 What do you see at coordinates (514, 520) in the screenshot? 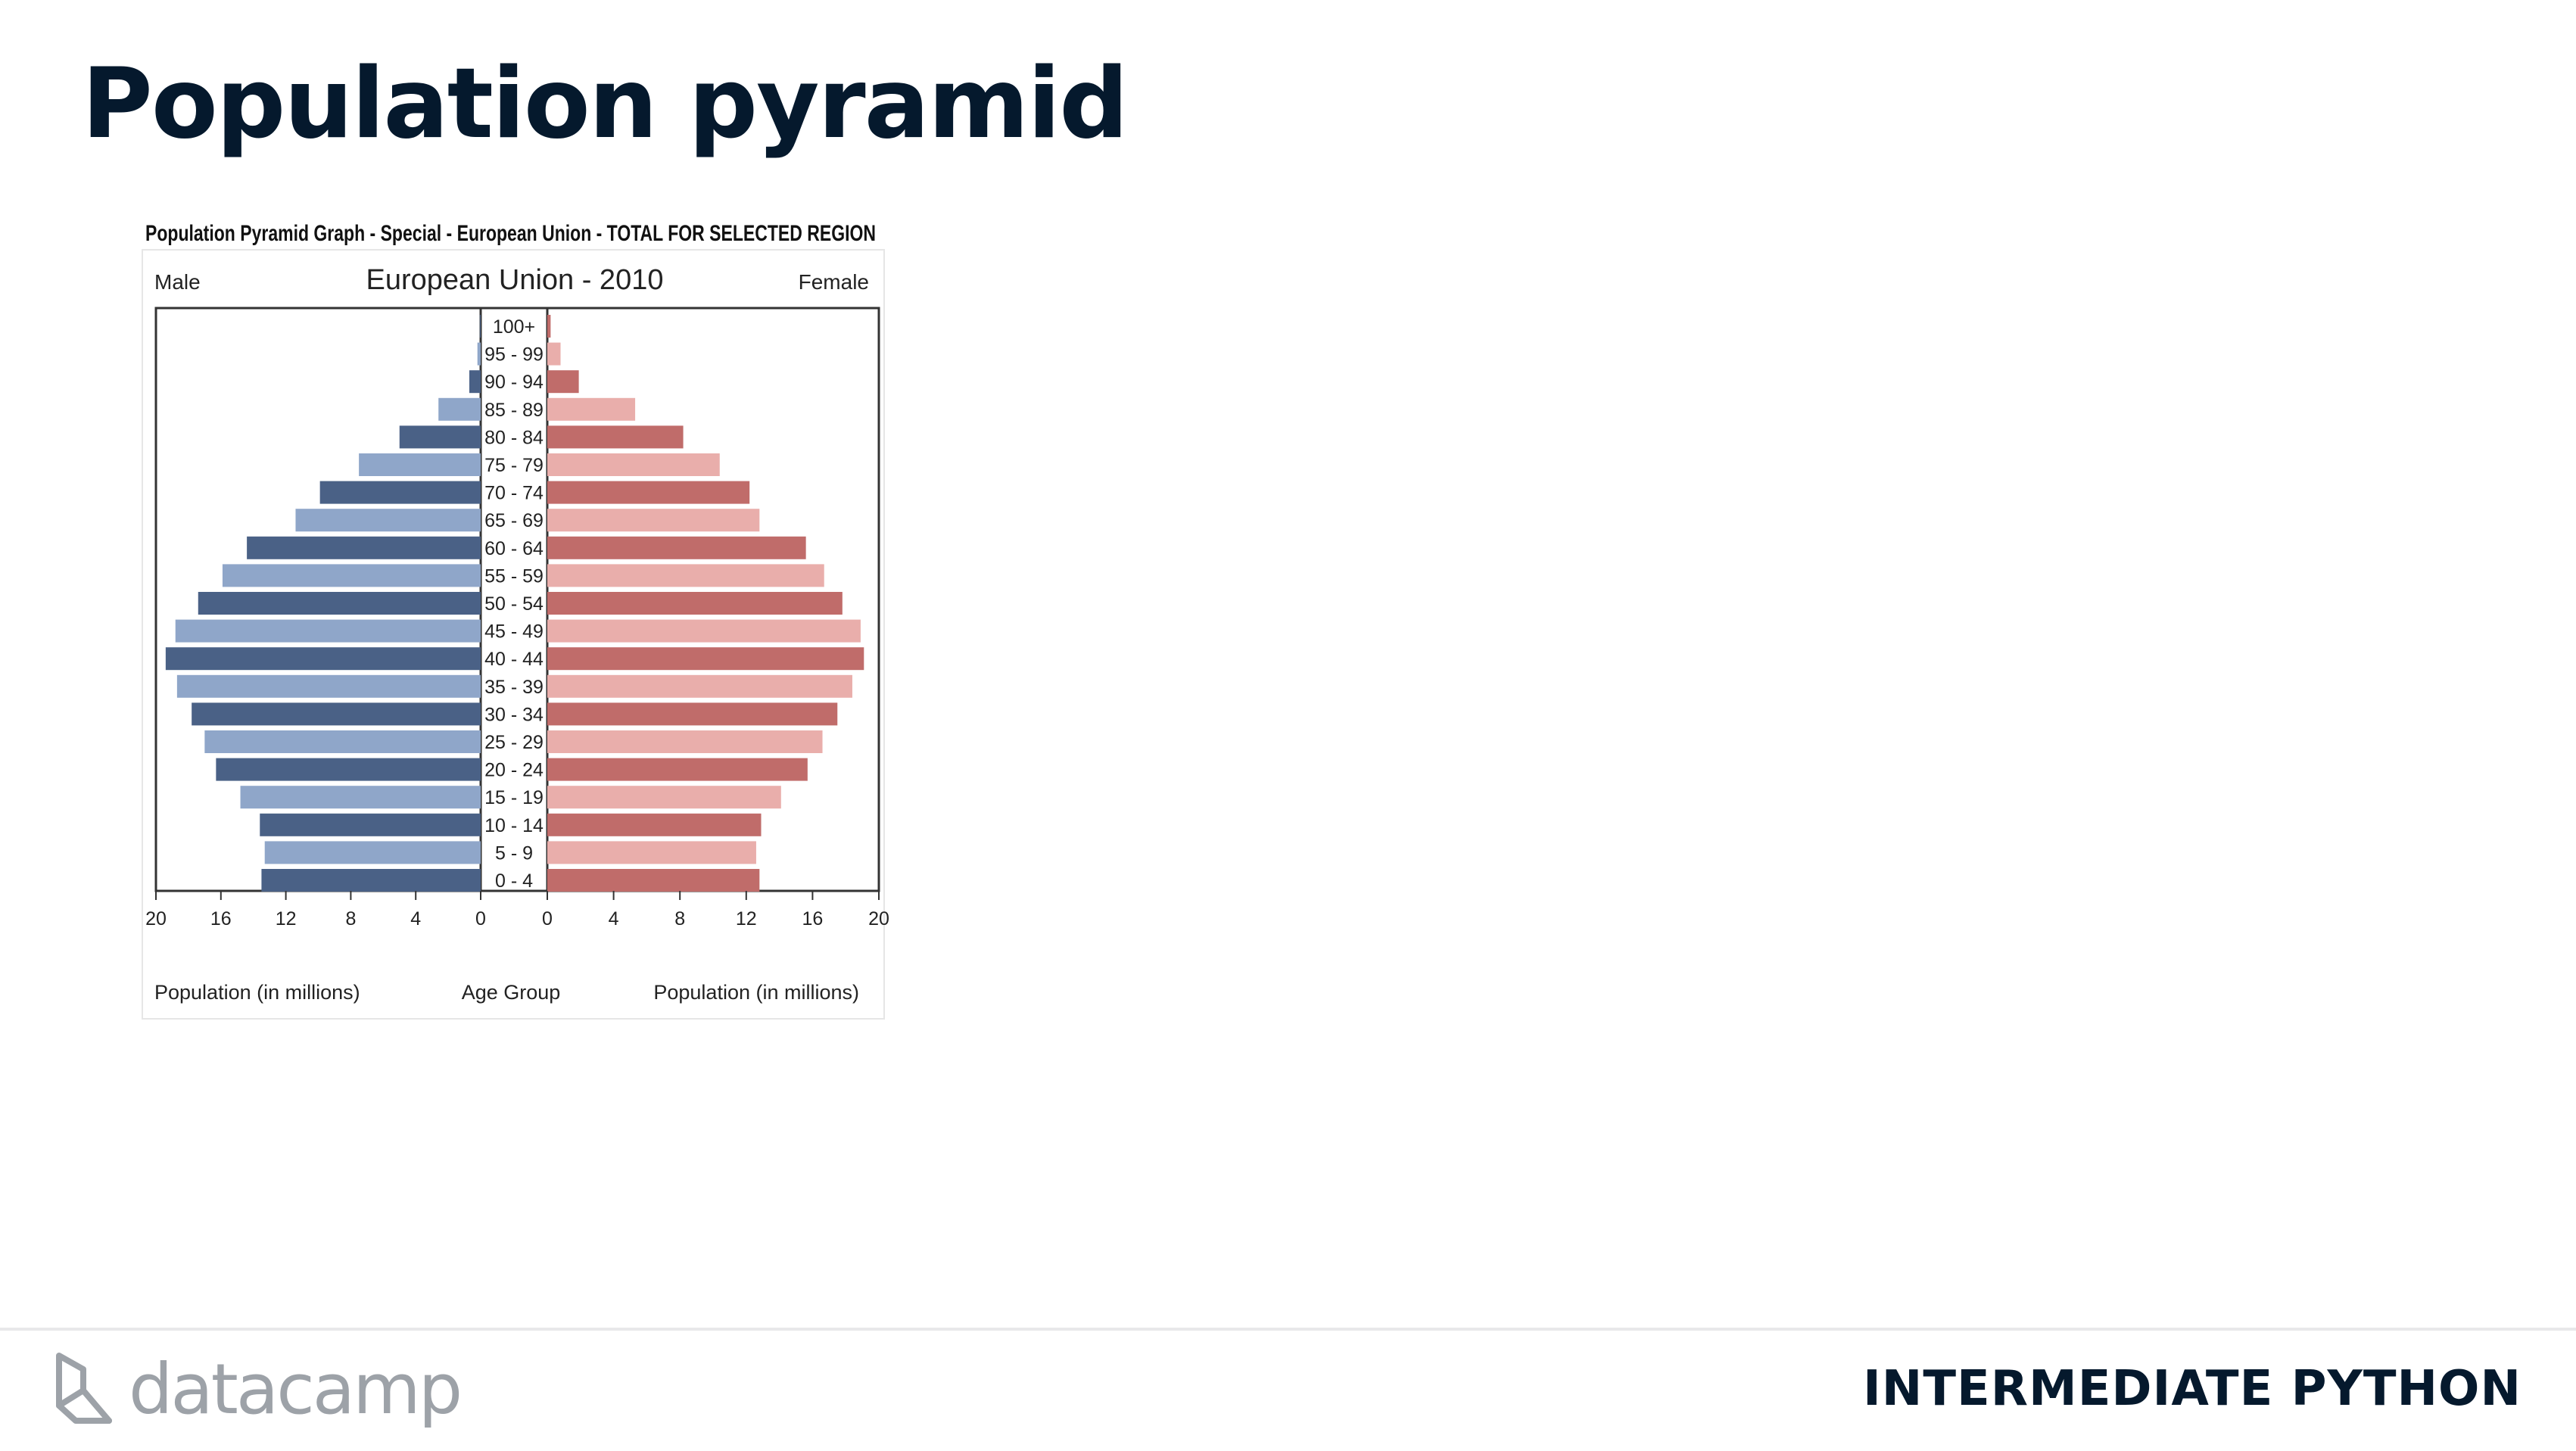
I see `age-group-label: 65 - 69` at bounding box center [514, 520].